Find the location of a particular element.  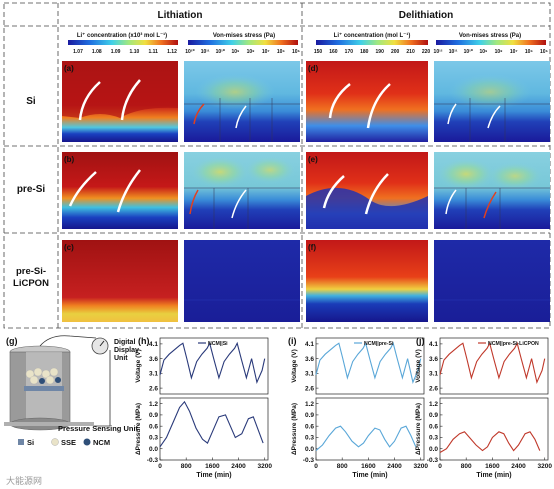

panel-b-stress-map is located at coordinates (242, 190).